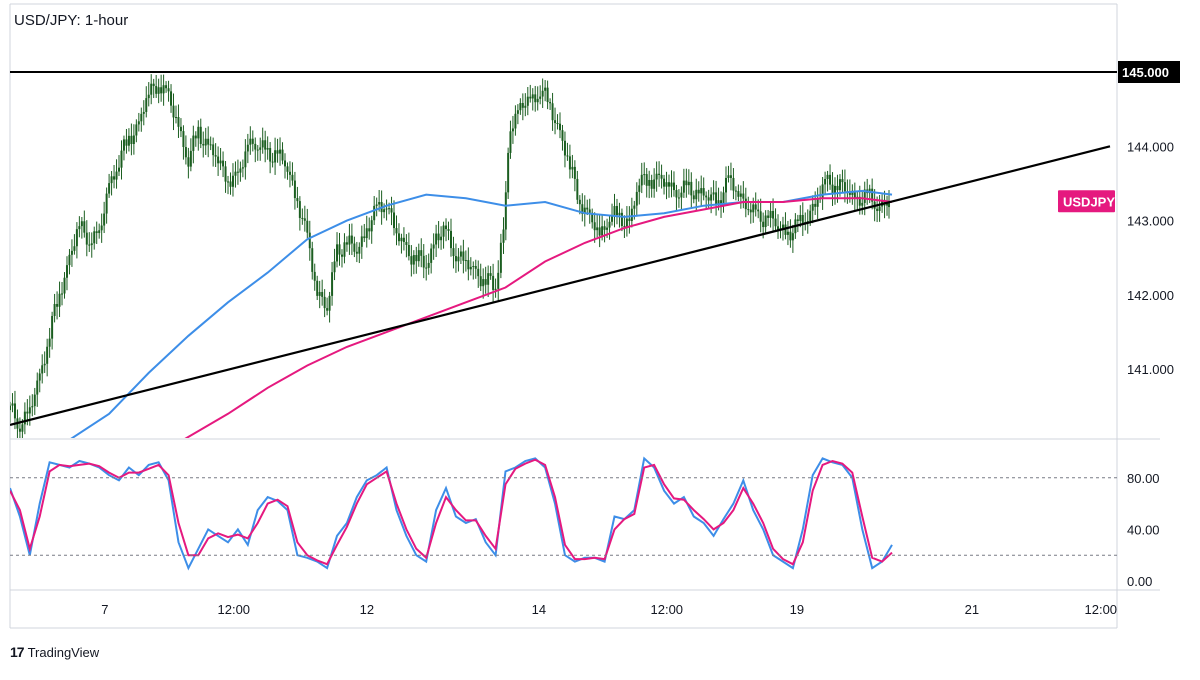  What do you see at coordinates (17, 652) in the screenshot?
I see `tradingview-logo-icon: 17` at bounding box center [17, 652].